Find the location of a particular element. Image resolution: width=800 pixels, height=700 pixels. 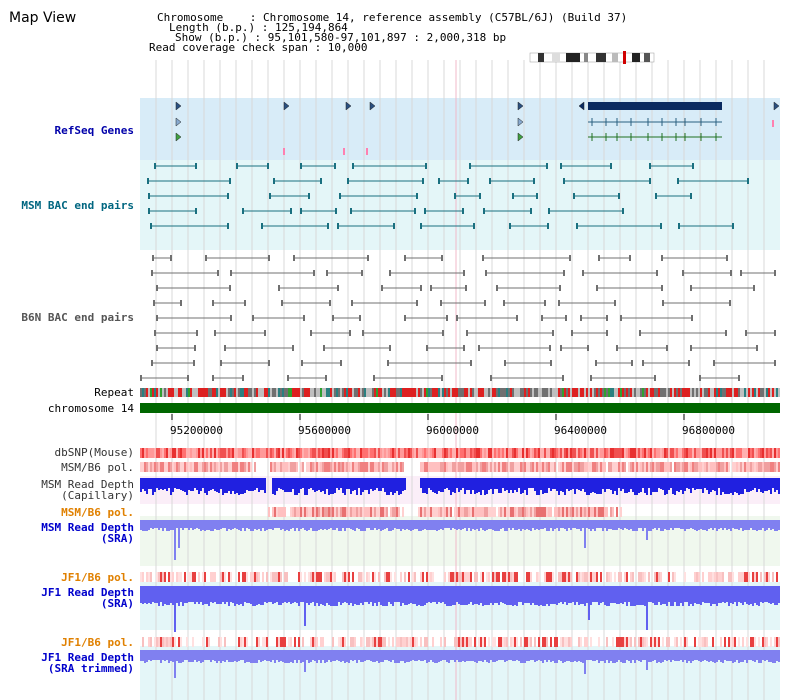

track-label-jf1-b6-pol-1: JF1/B6 pol. is located at coordinates (97, 577).